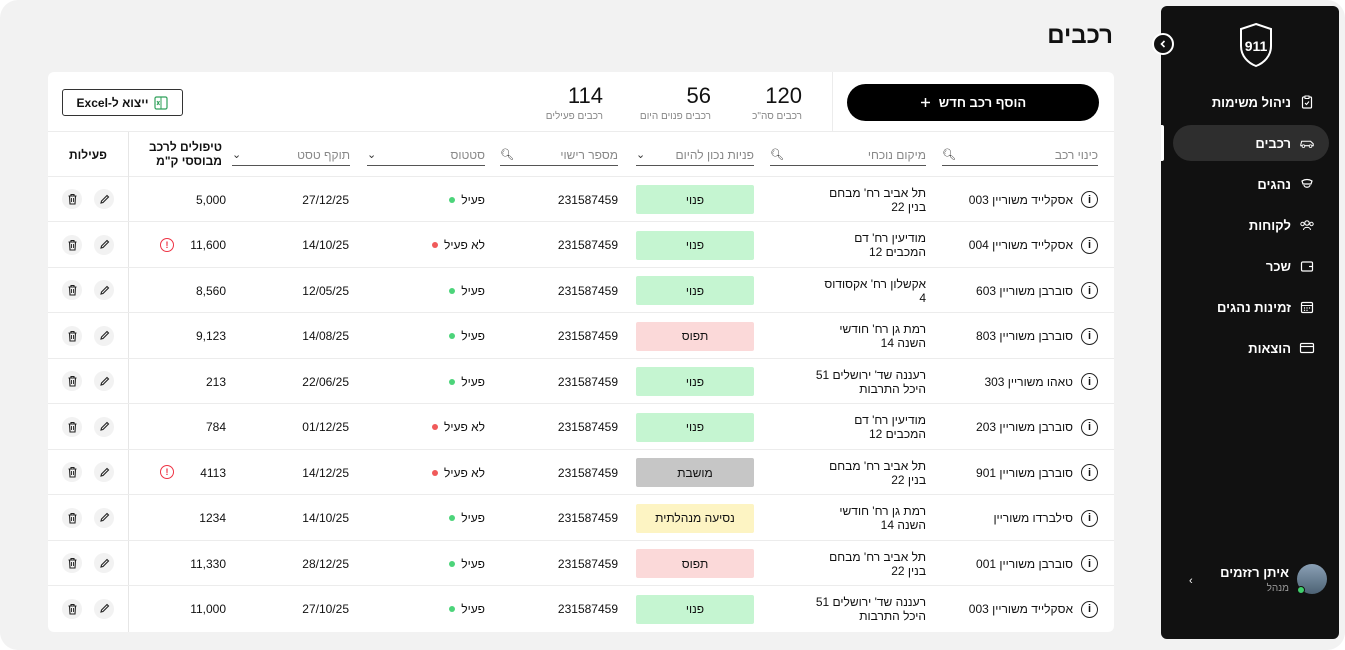 The width and height of the screenshot is (1345, 650). I want to click on wallet-icon, so click(1307, 266).